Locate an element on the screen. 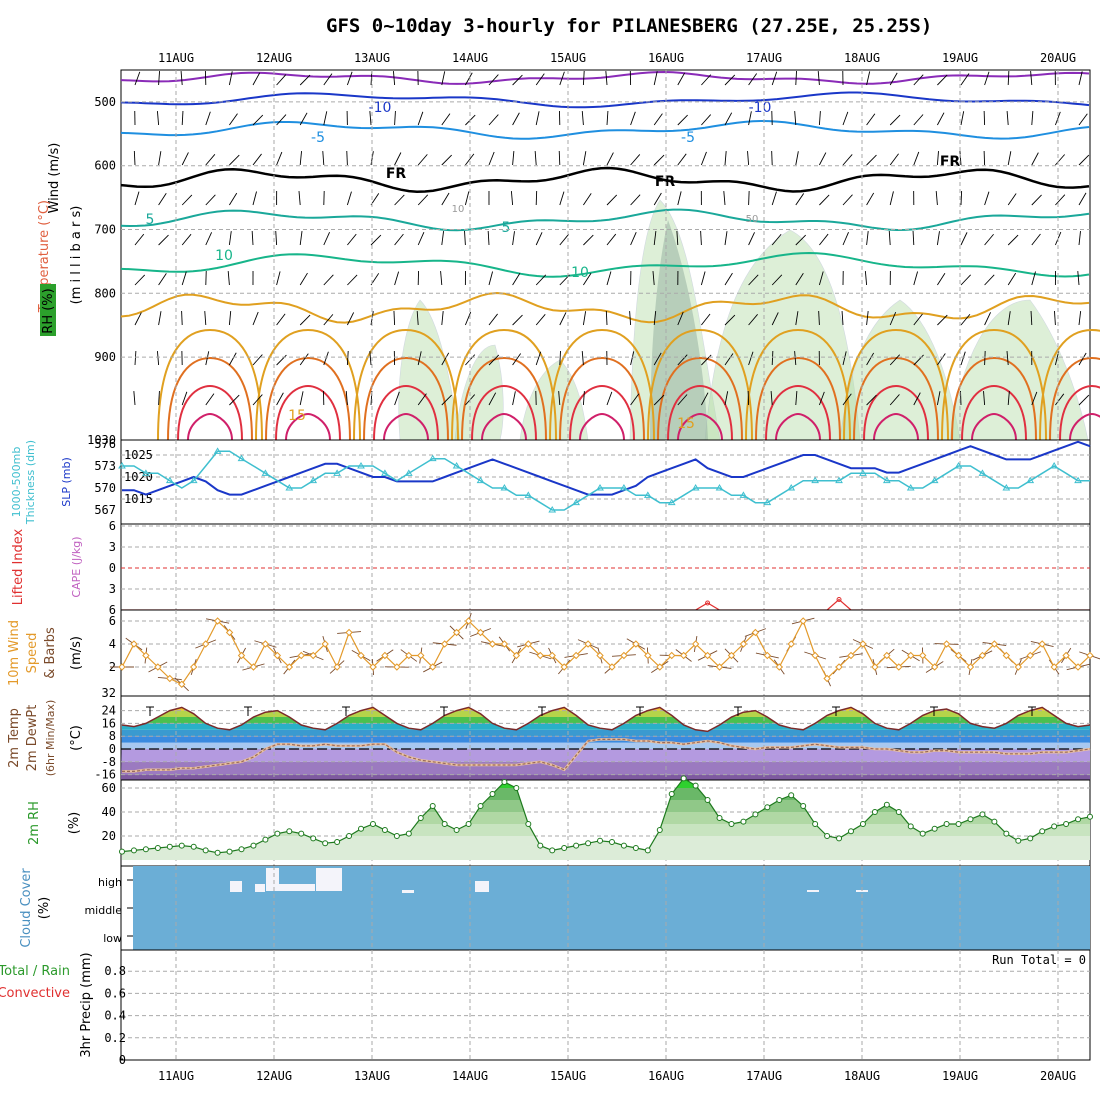 Image resolution: width=1100 pixels, height=1100 pixels. contour-label: 10 is located at coordinates (458, 209).